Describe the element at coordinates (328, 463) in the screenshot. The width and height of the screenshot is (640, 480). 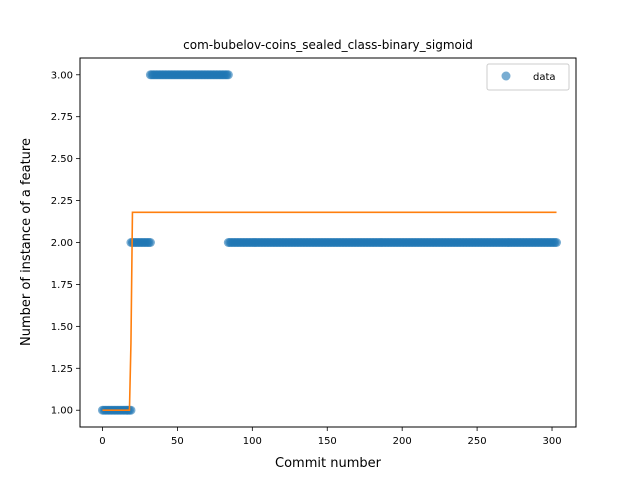
I see `x-axis-label: Commit number` at that location.